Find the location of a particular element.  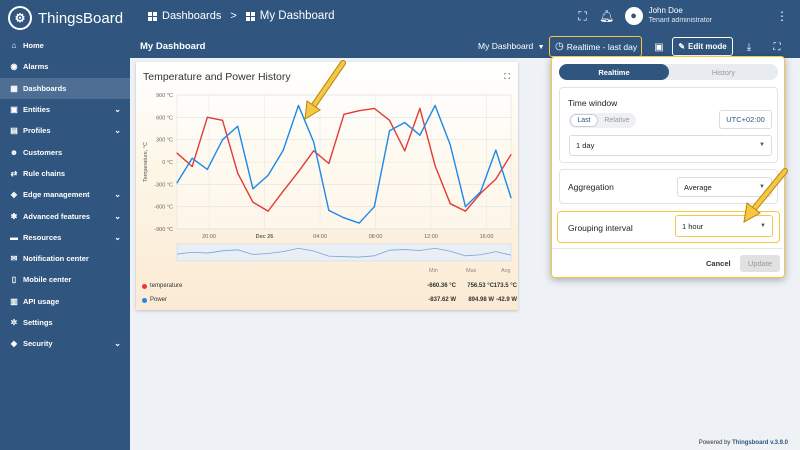

aggregation-select: Average ▼ is located at coordinates (724, 187).